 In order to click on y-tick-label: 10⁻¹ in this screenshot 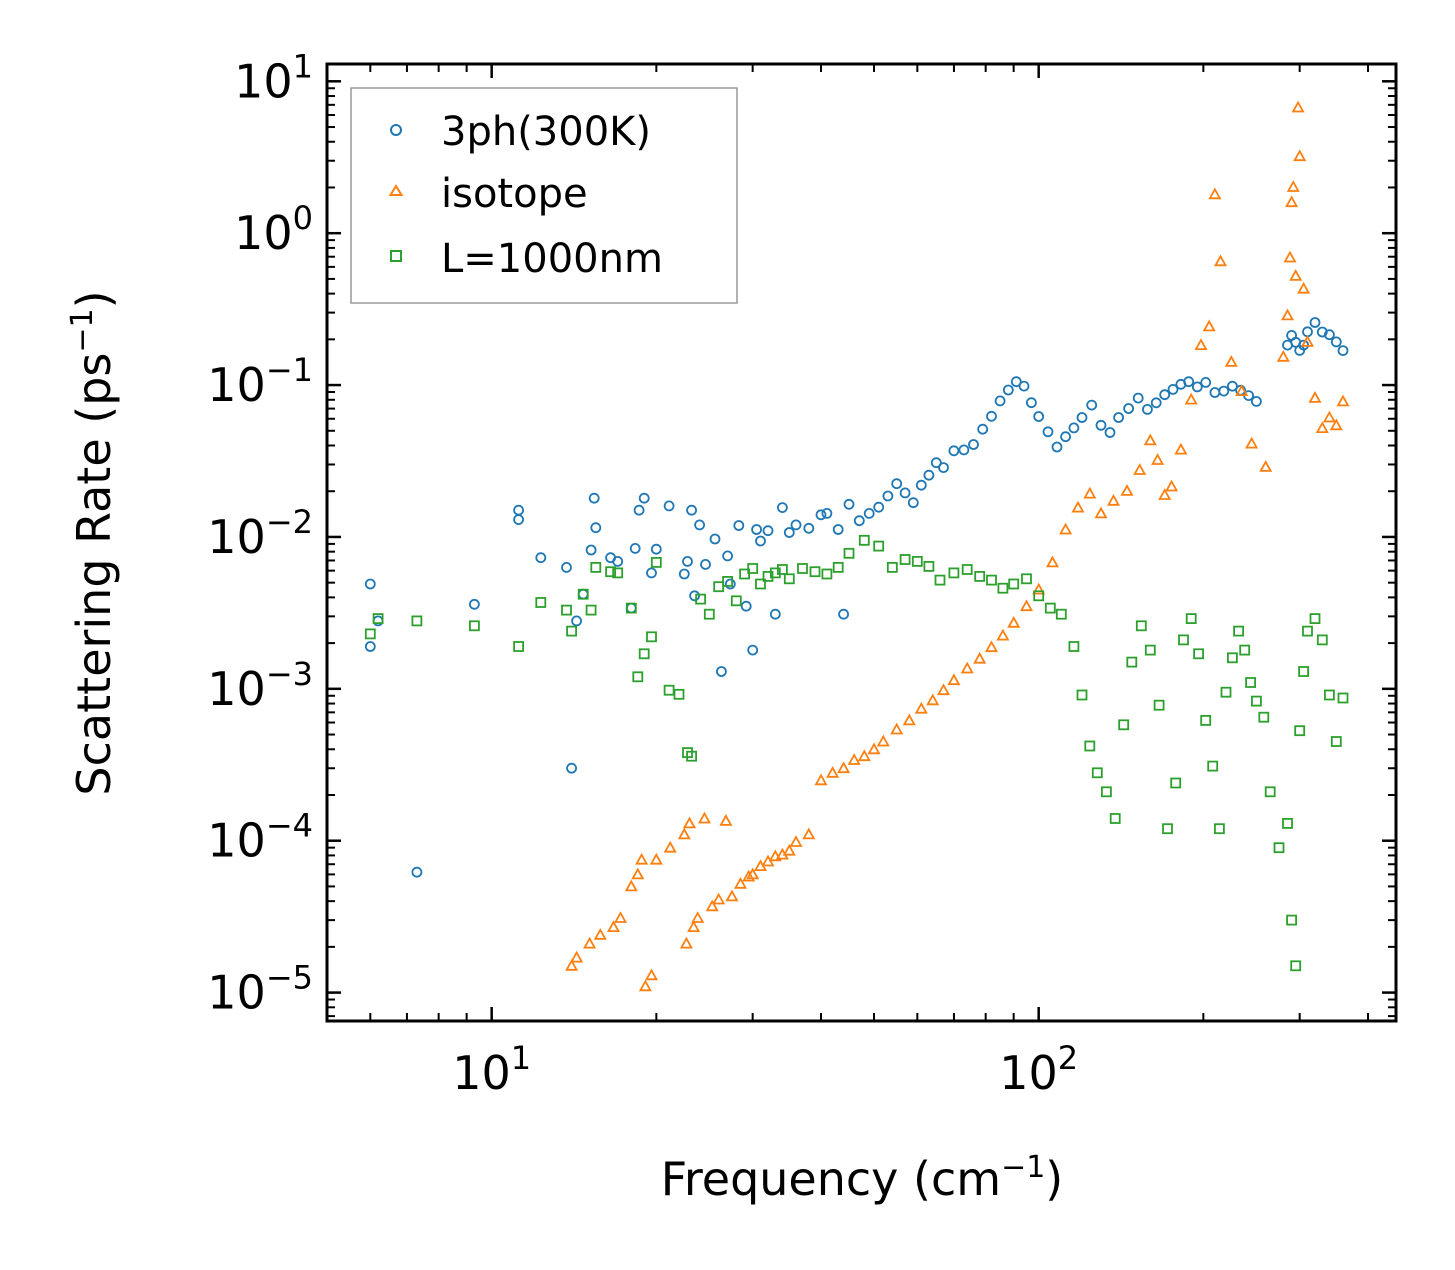, I will do `click(260, 381)`.